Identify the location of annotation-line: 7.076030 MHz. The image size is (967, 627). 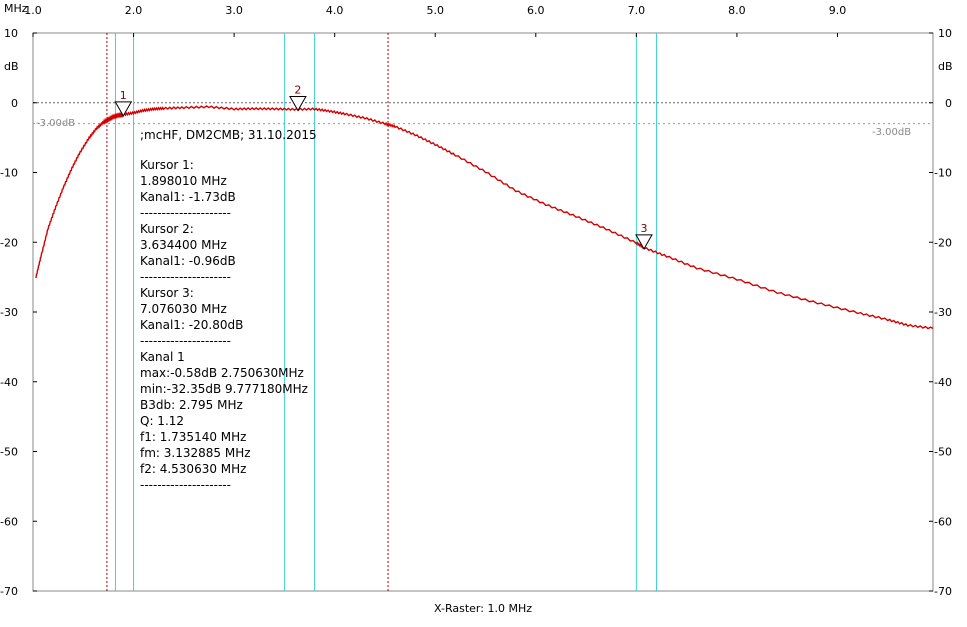
(183, 309).